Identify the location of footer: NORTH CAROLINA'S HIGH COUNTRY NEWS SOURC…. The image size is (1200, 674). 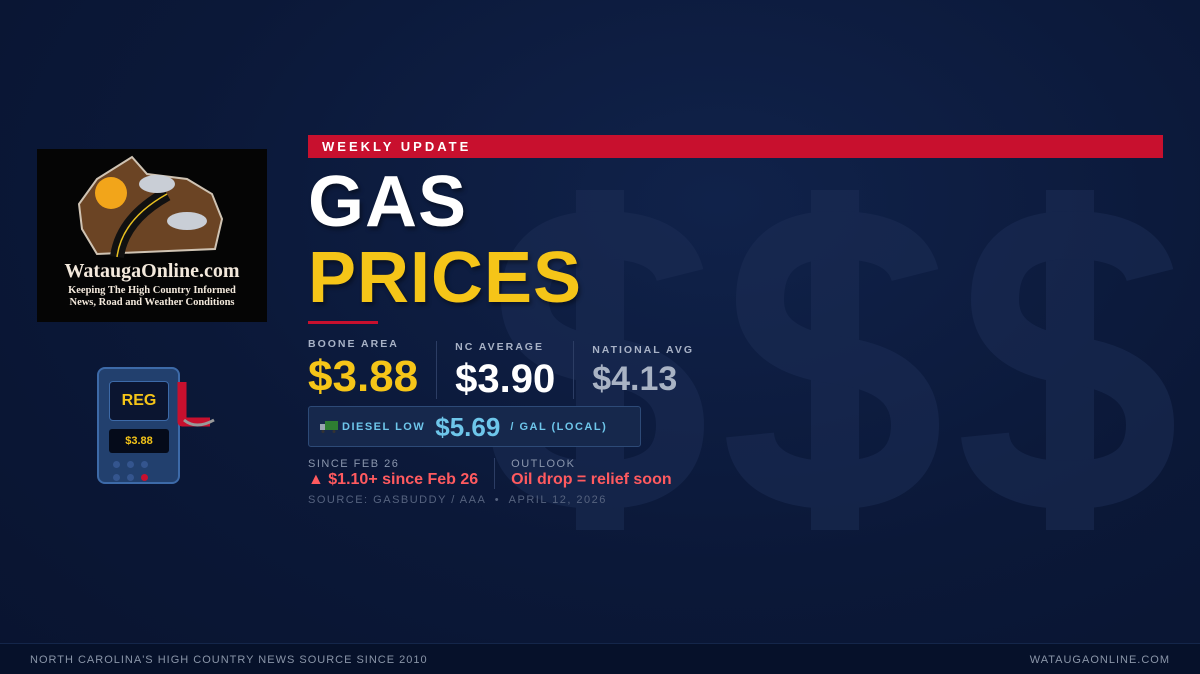
(600, 658).